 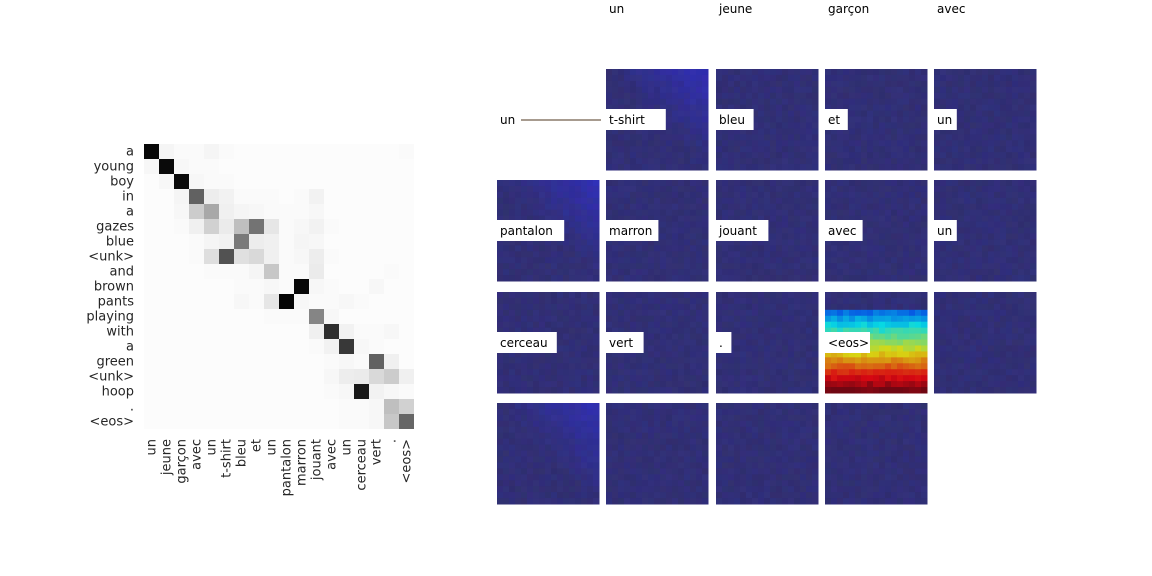 I want to click on attention-tile: pantalon, so click(x=548, y=231).